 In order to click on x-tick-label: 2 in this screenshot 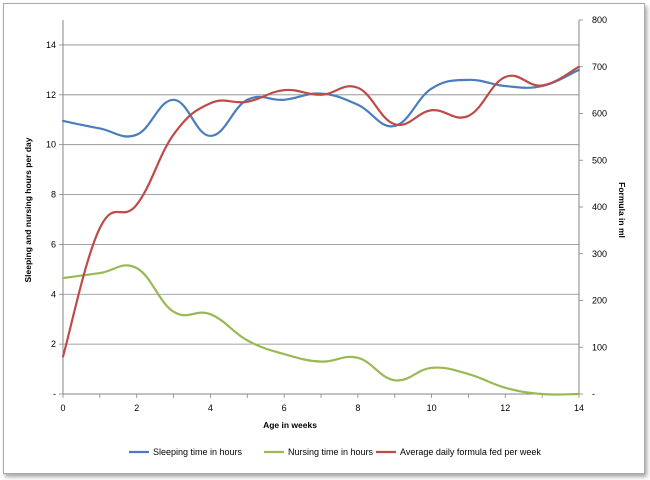, I will do `click(136, 408)`.